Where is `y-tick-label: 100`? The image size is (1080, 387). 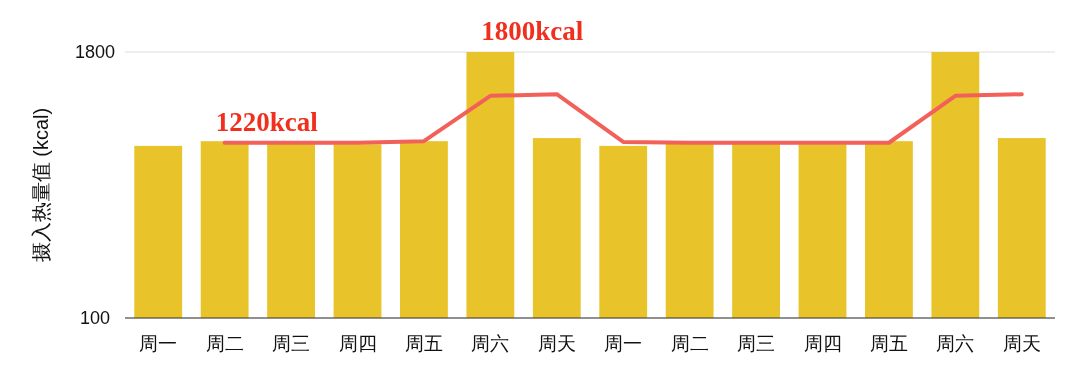
y-tick-label: 100 is located at coordinates (95, 318).